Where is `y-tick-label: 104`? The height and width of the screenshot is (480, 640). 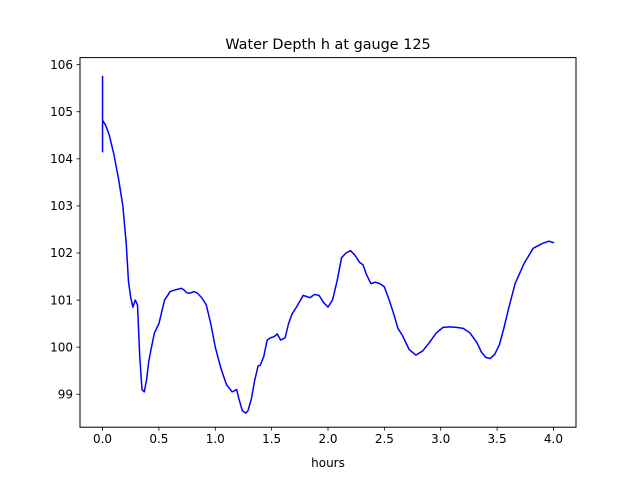 y-tick-label: 104 is located at coordinates (61, 159).